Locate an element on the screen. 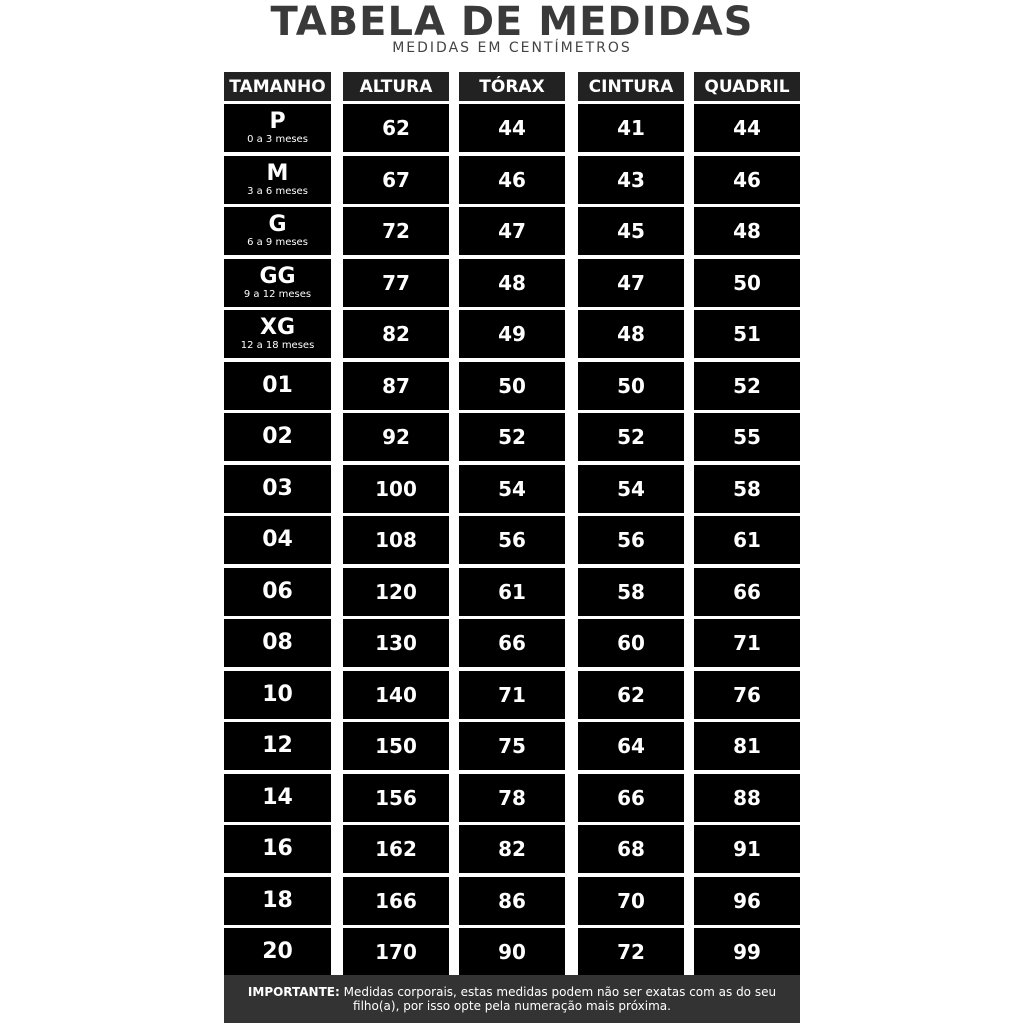  size-cell: 16 is located at coordinates (277, 849).